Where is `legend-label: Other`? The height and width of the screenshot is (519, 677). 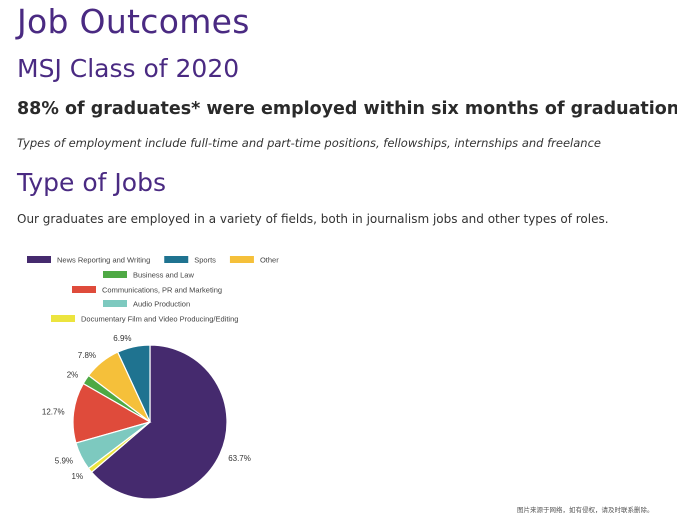 legend-label: Other is located at coordinates (269, 260).